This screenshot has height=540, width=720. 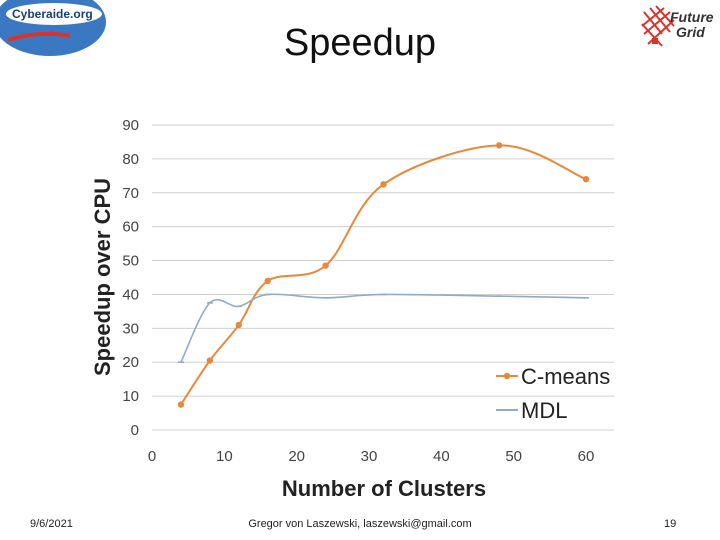 I want to click on x-tick-label: 50, so click(x=513, y=456).